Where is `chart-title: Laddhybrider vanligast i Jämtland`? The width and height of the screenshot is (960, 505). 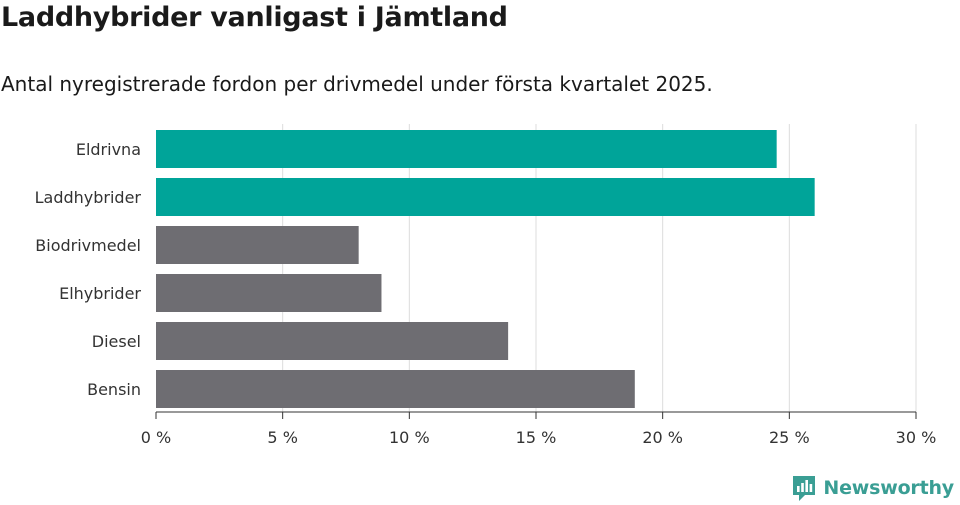 chart-title: Laddhybrider vanligast i Jämtland is located at coordinates (254, 17).